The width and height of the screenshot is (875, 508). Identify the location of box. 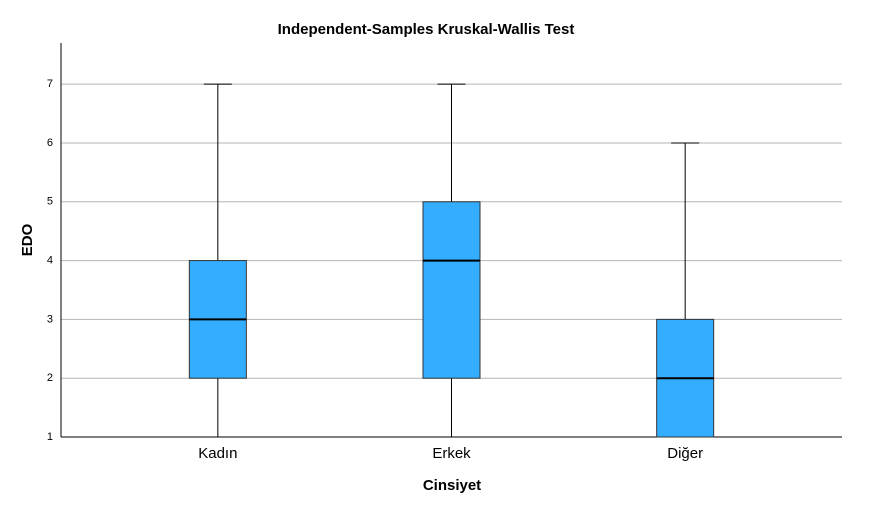
(451, 290).